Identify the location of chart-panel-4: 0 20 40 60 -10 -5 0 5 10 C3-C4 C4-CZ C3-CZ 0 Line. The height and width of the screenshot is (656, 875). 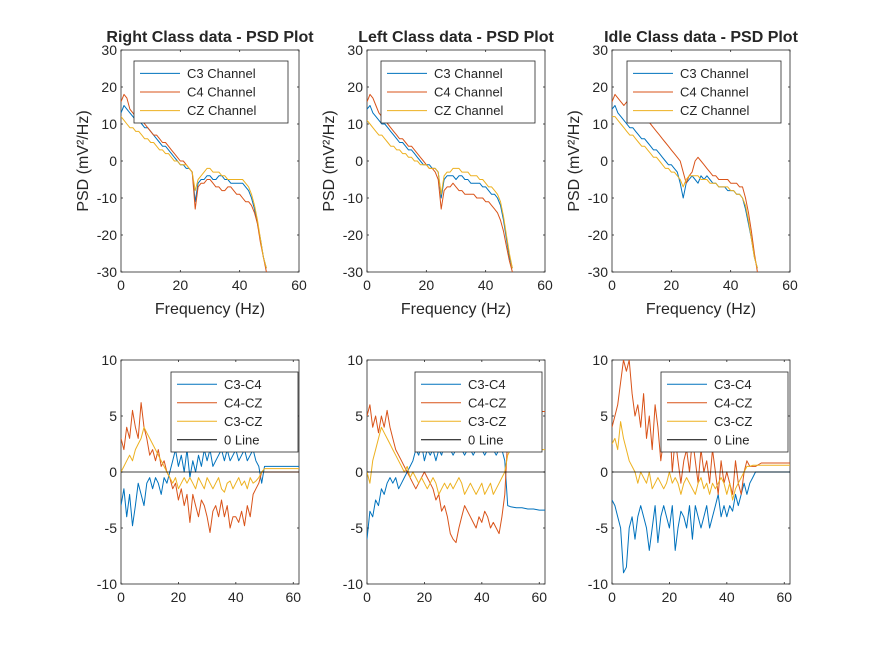
(199, 478).